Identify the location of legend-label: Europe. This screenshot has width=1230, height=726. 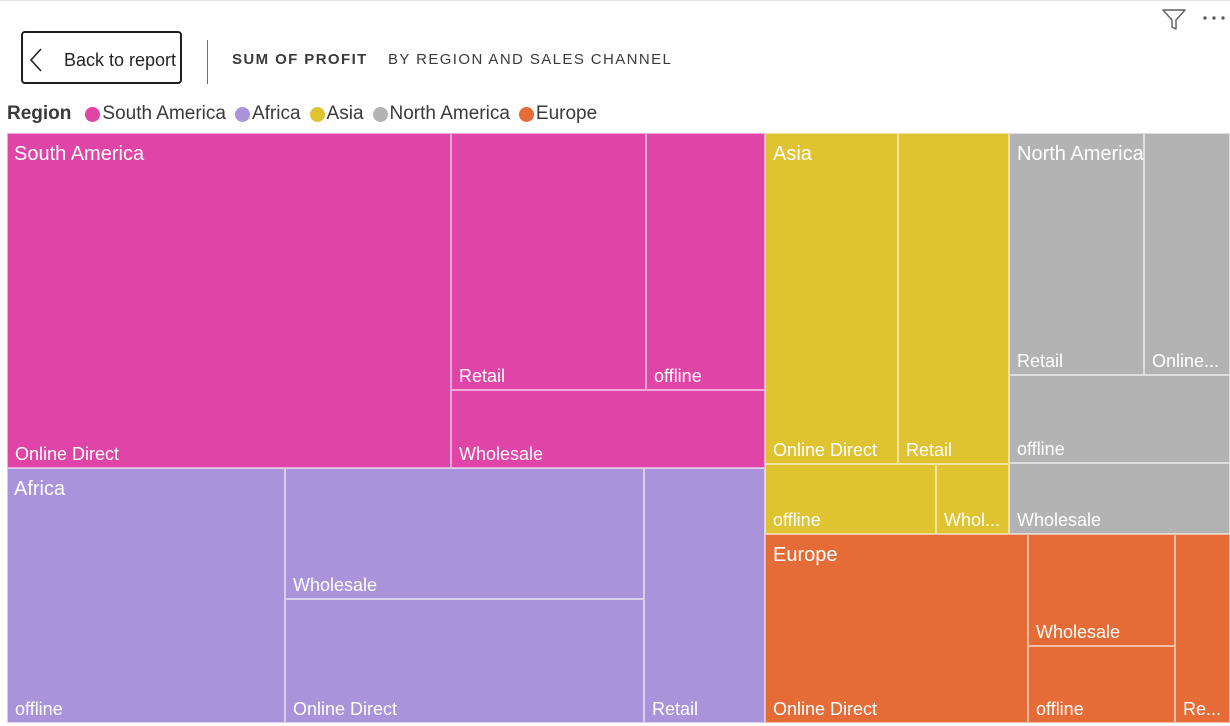
(566, 113).